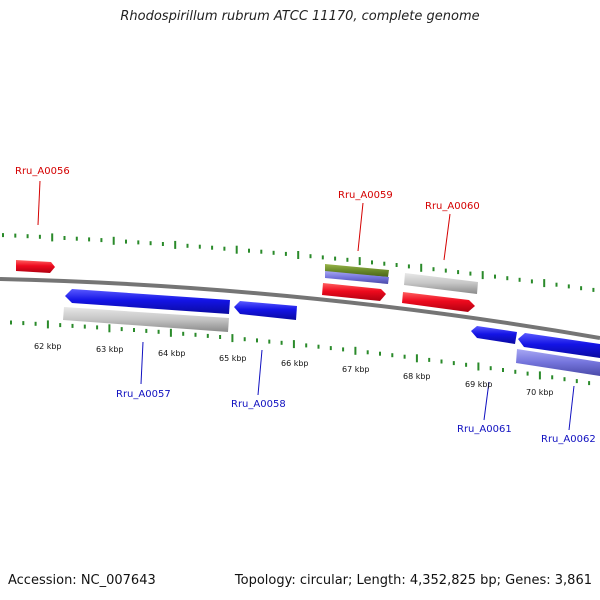 The width and height of the screenshot is (600, 600). I want to click on gene-label-rru-a0059: Rru_A0059, so click(365, 195).